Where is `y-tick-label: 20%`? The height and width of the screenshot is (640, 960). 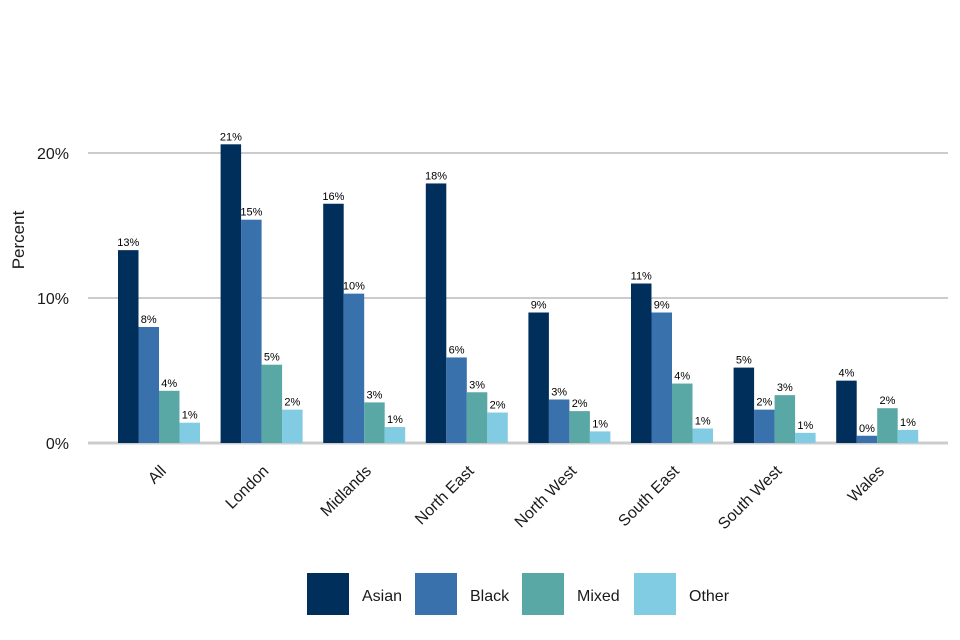 y-tick-label: 20% is located at coordinates (53, 154).